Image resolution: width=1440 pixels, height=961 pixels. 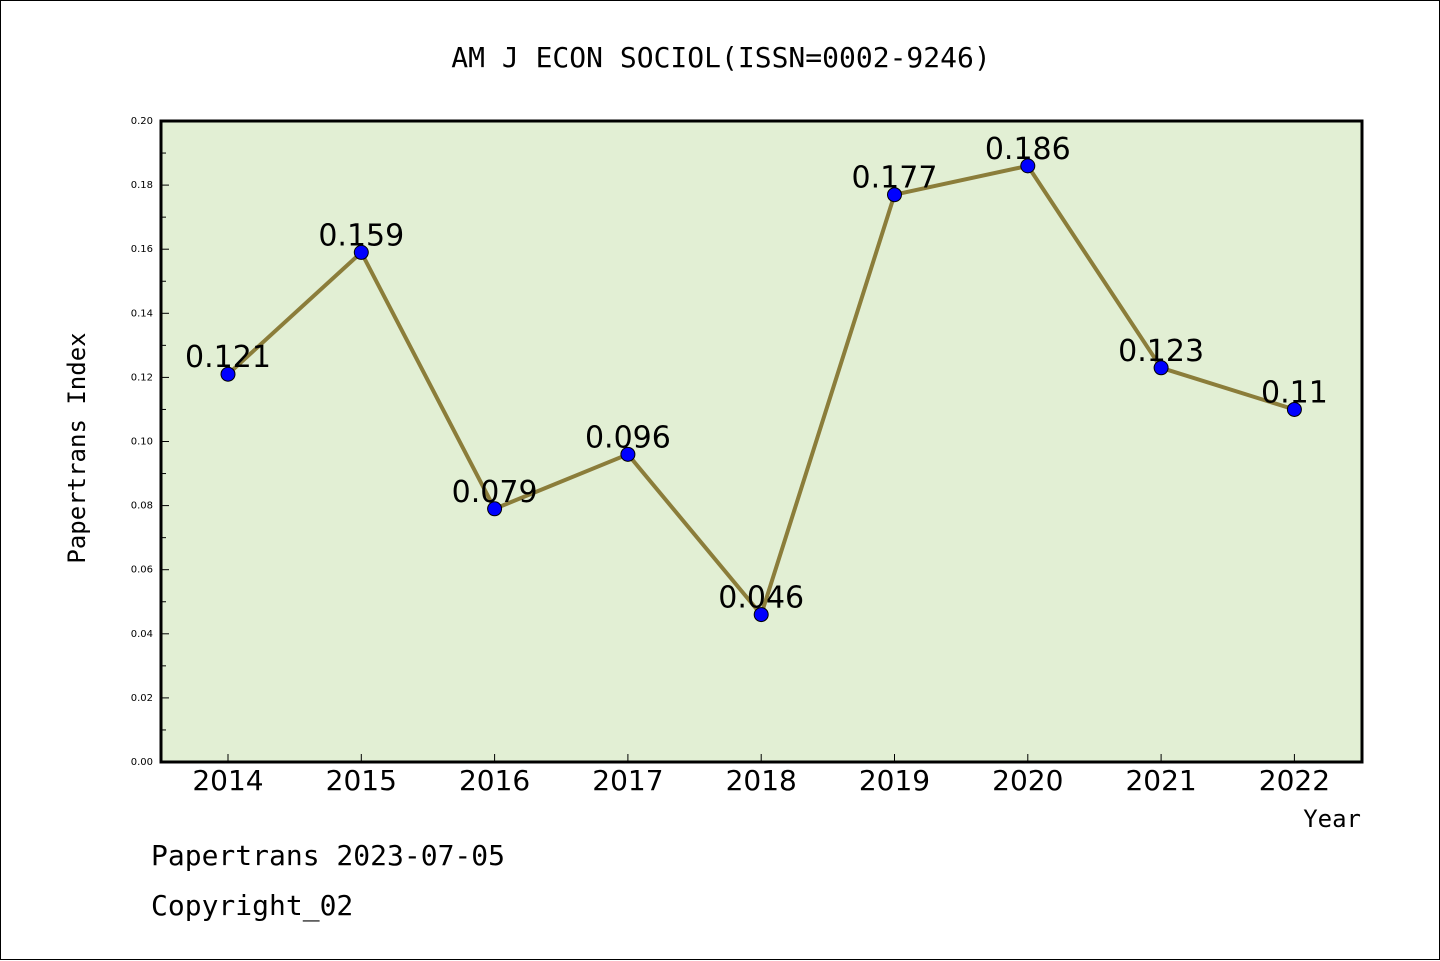 What do you see at coordinates (77, 447) in the screenshot?
I see `y-axis-label: Papertrans Index` at bounding box center [77, 447].